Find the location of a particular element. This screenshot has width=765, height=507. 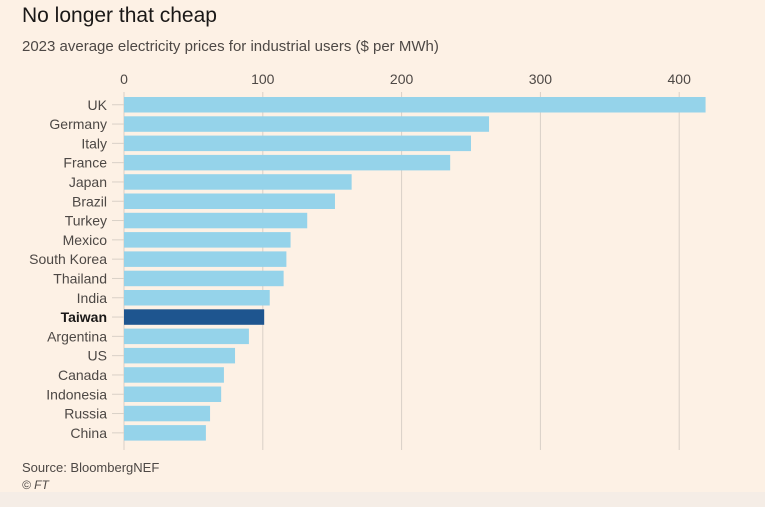

category-label: France is located at coordinates (85, 163).